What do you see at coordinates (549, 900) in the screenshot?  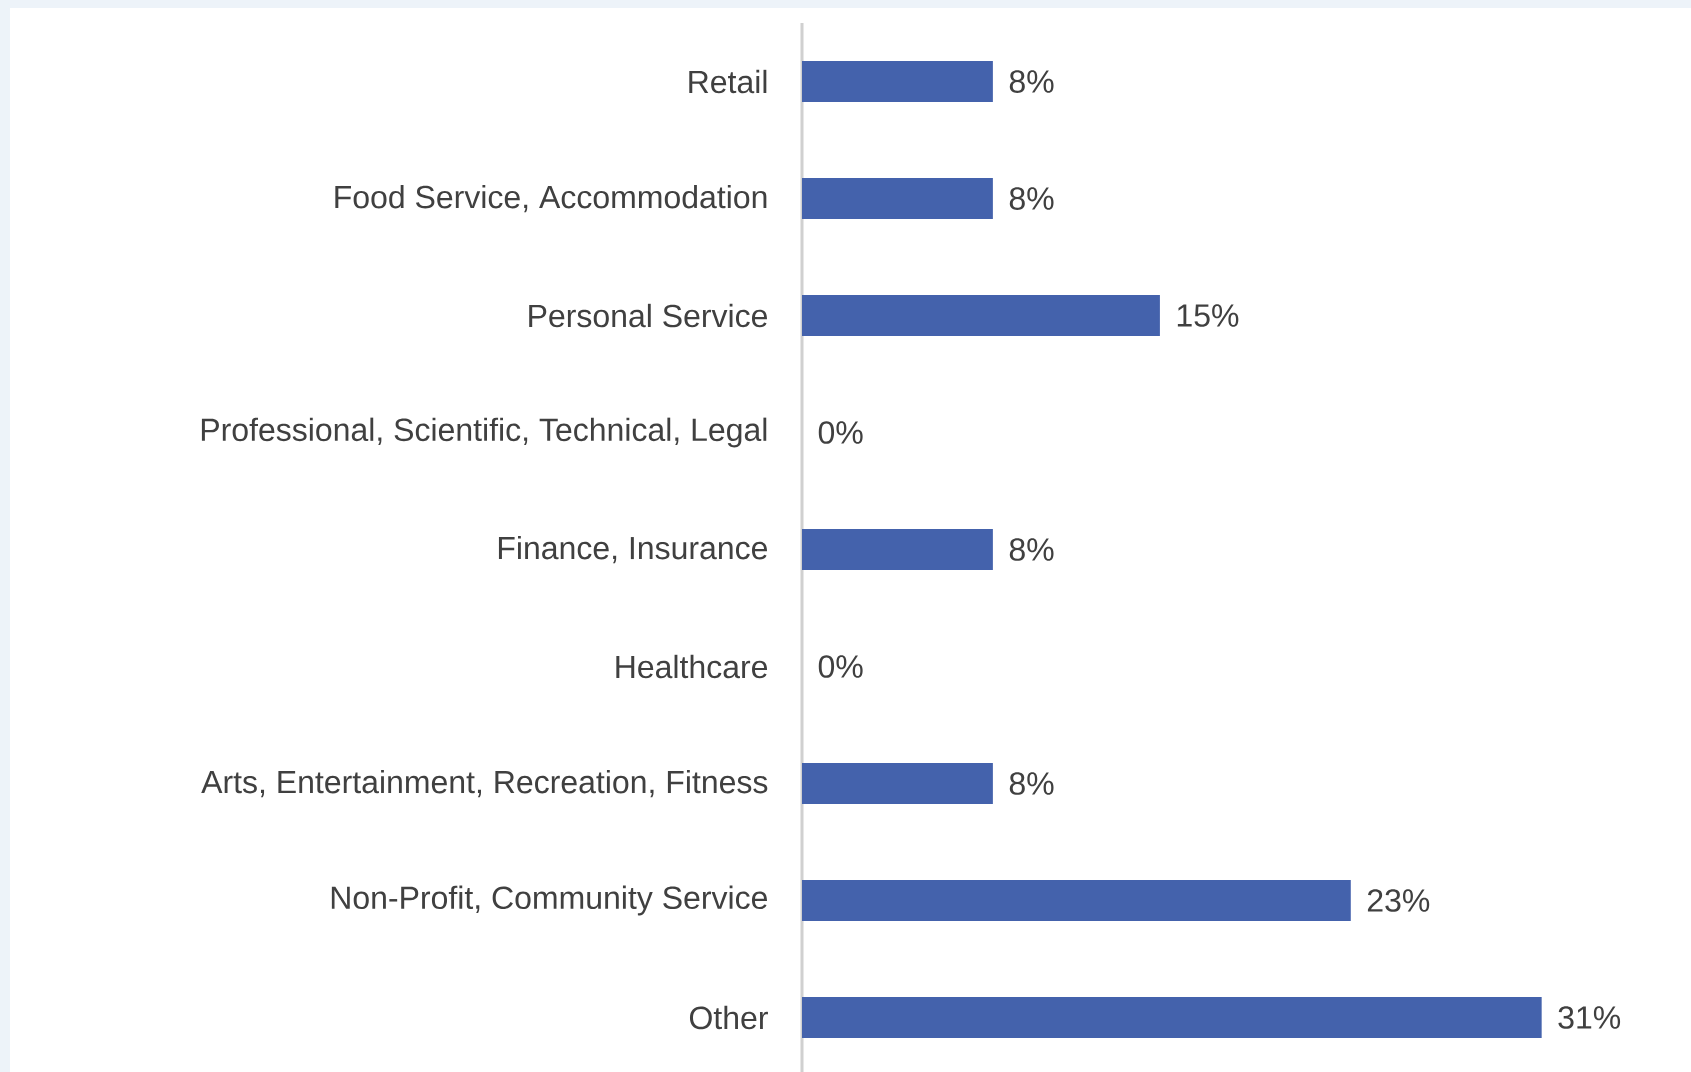 I see `y-tick-label: Non-Profit, Community Service` at bounding box center [549, 900].